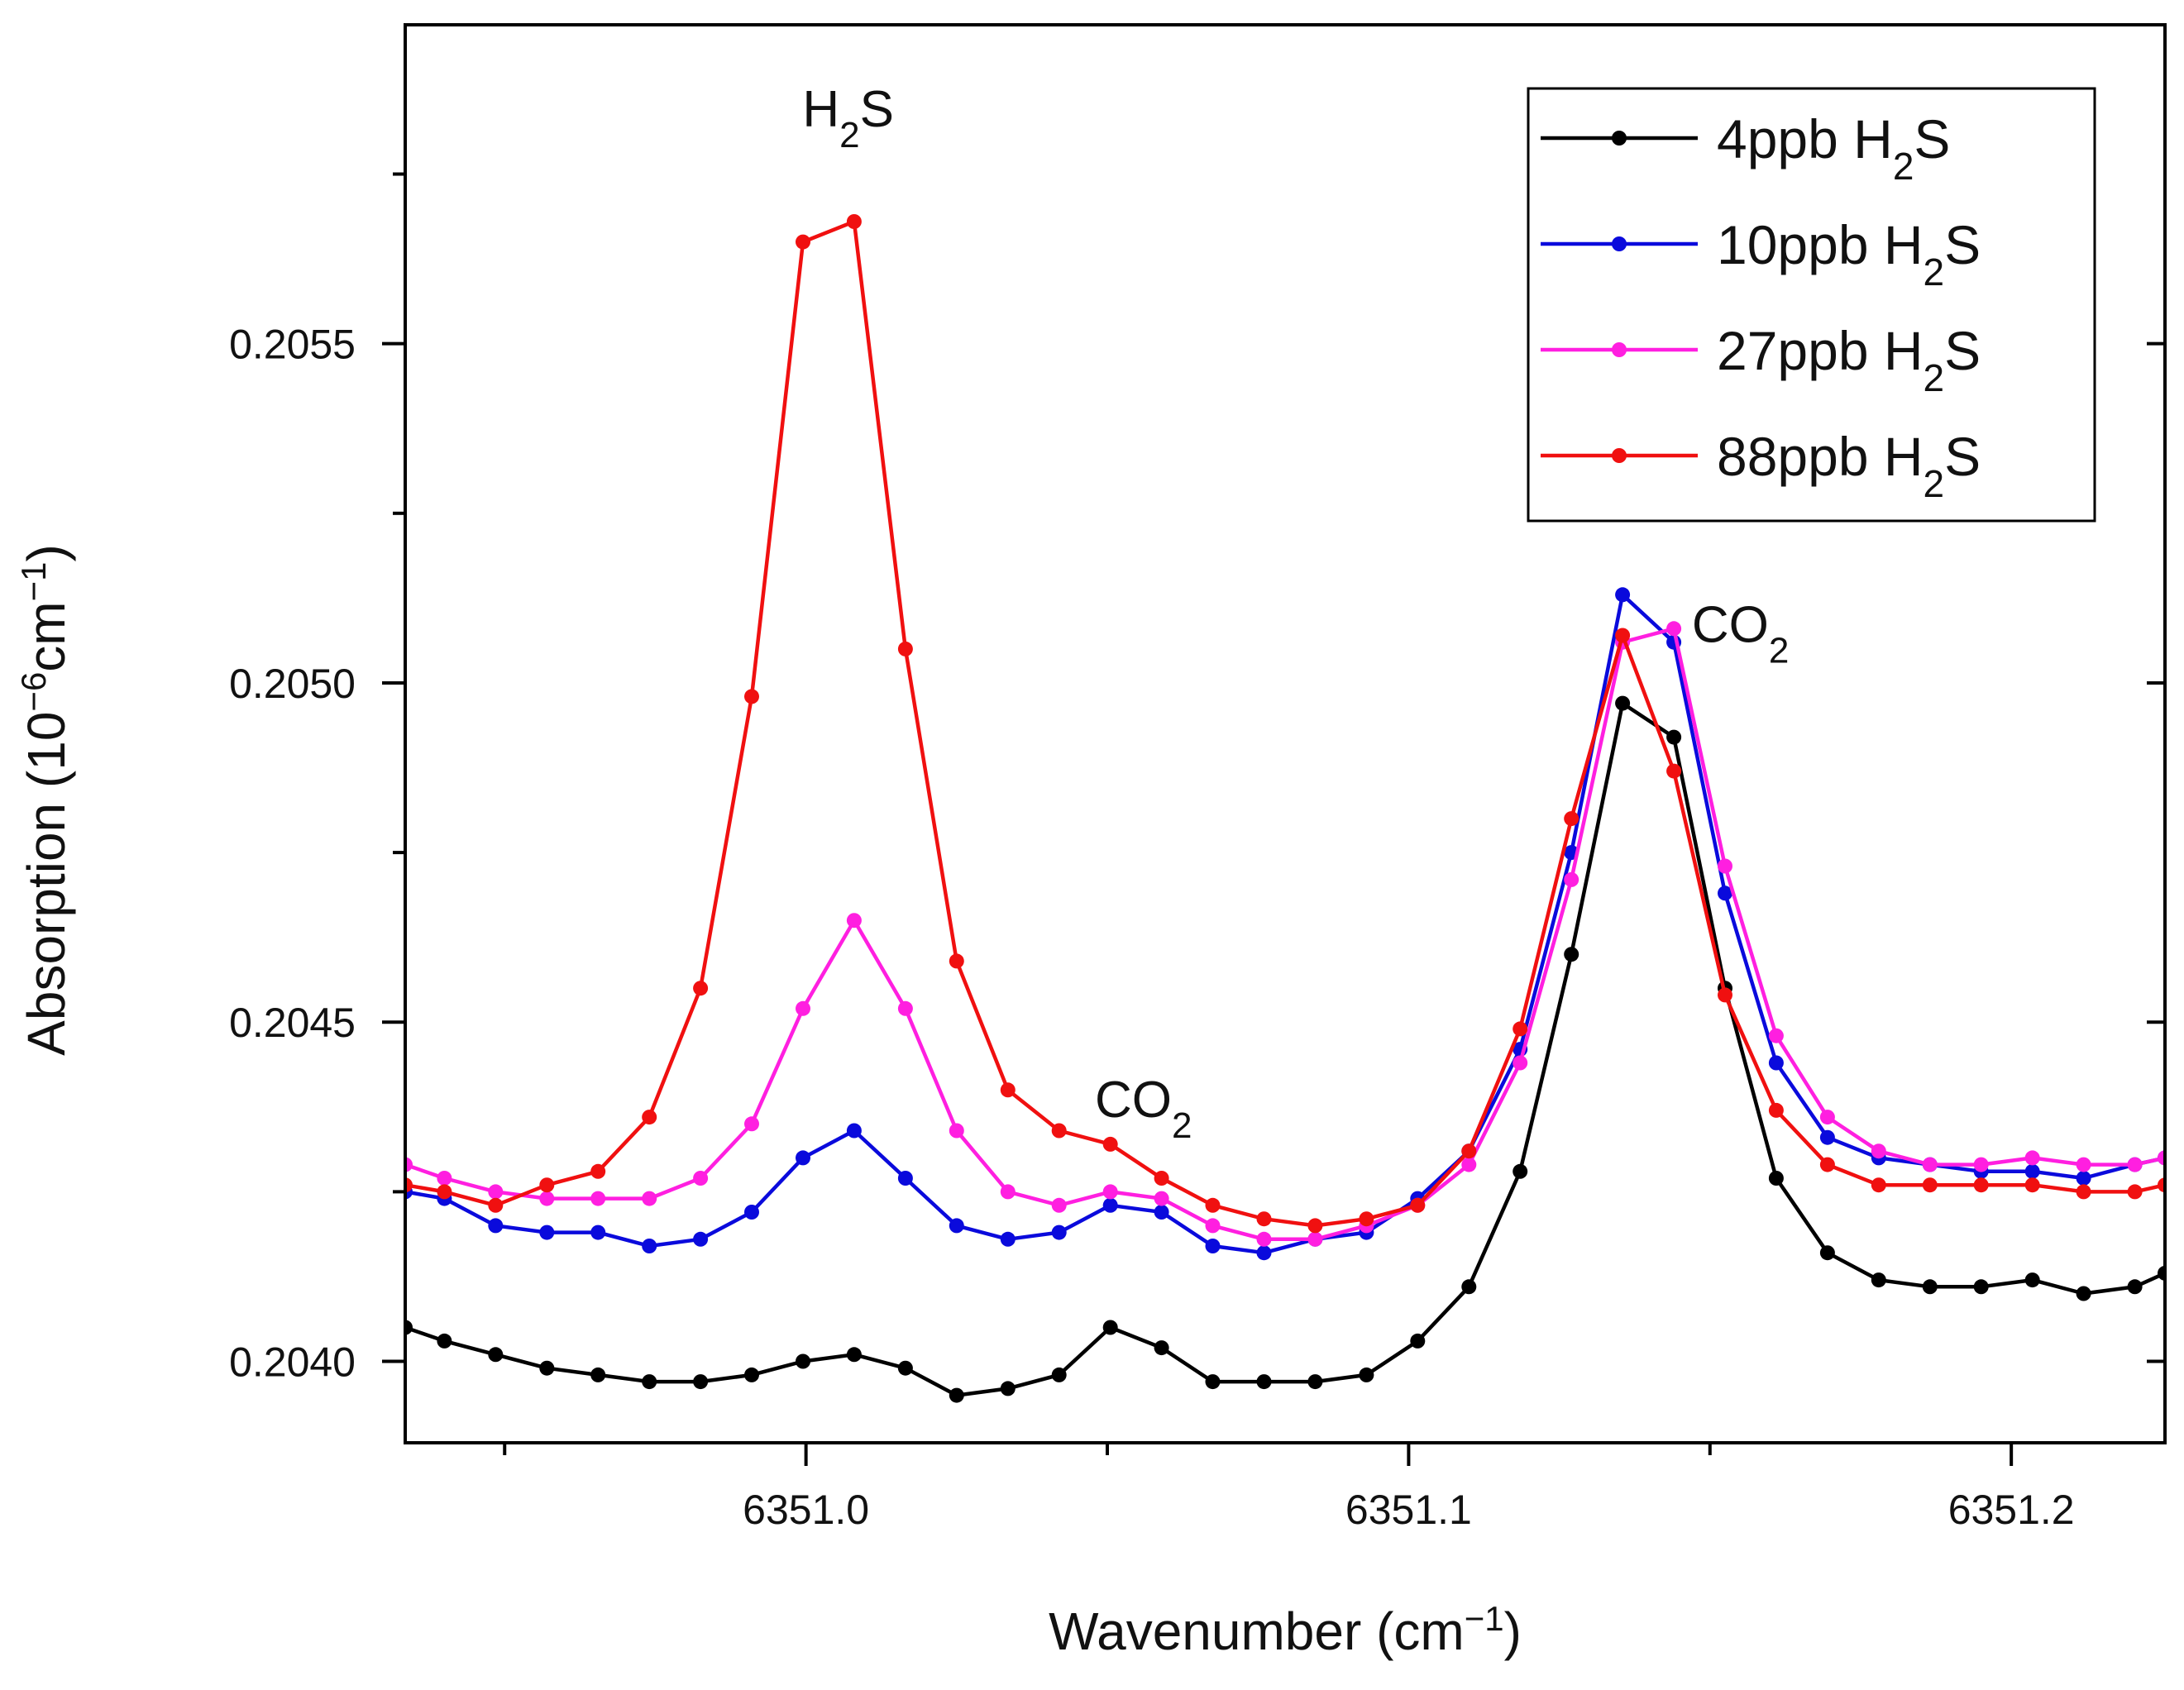 The width and height of the screenshot is (2184, 1690). What do you see at coordinates (1849, 466) in the screenshot?
I see `legend-label: 88ppb H2S` at bounding box center [1849, 466].